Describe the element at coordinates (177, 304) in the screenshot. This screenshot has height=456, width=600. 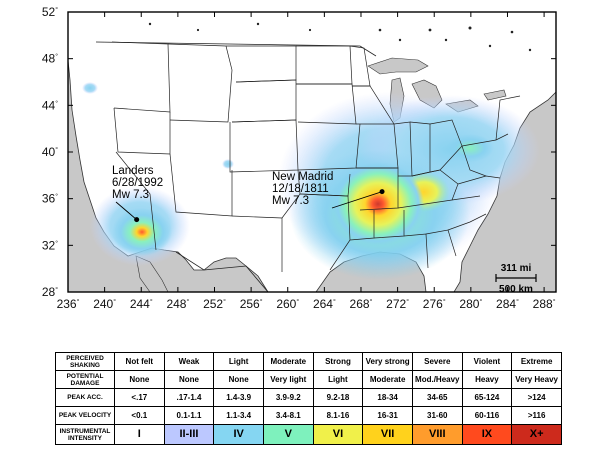
I see `lon-tick-label: 248°` at that location.